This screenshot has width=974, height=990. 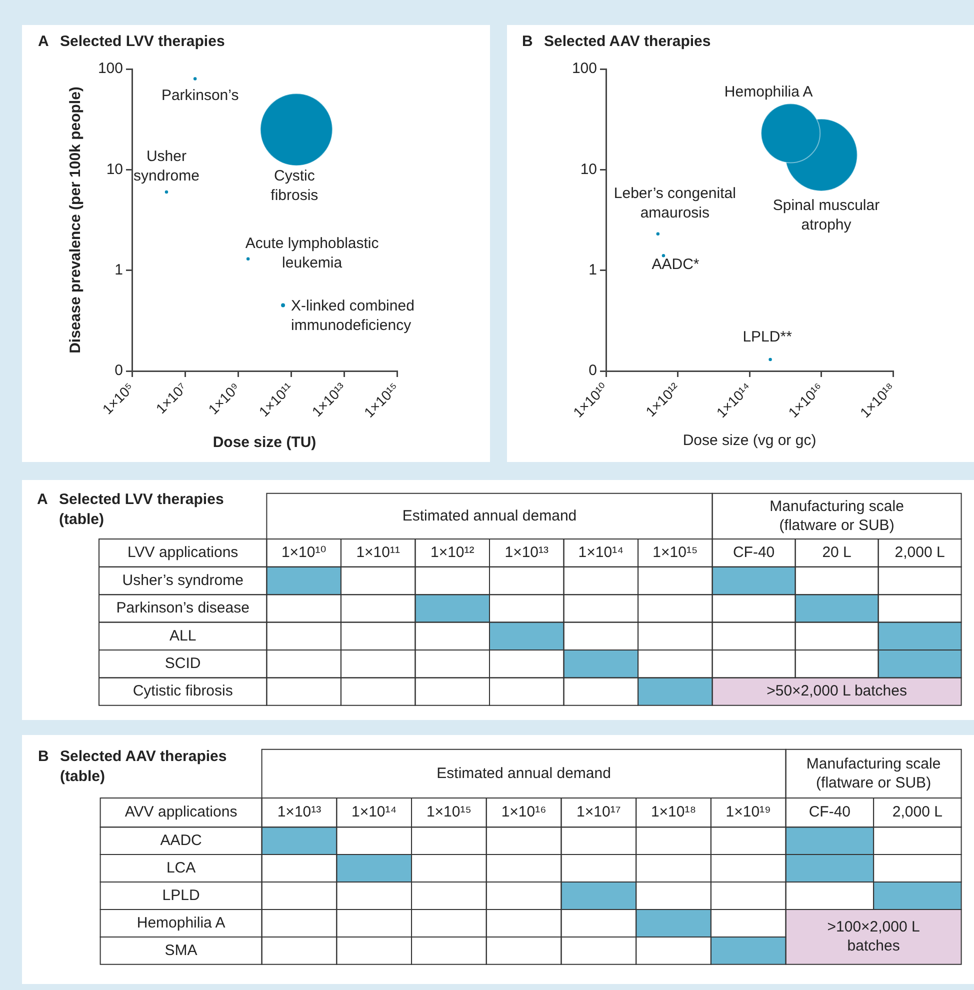 What do you see at coordinates (837, 553) in the screenshot?
I see `x-tick-label: 20 L` at bounding box center [837, 553].